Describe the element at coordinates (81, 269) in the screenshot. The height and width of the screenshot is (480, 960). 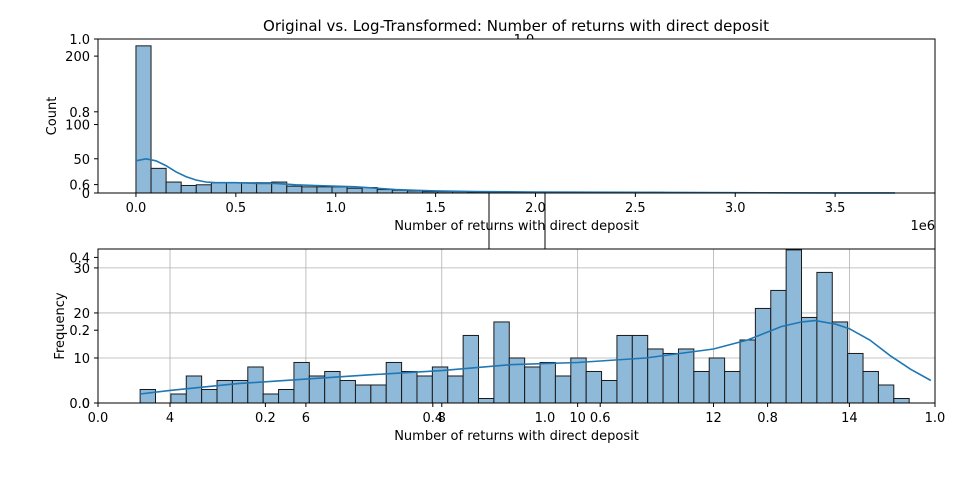
I see `y-tick-label: 30` at that location.